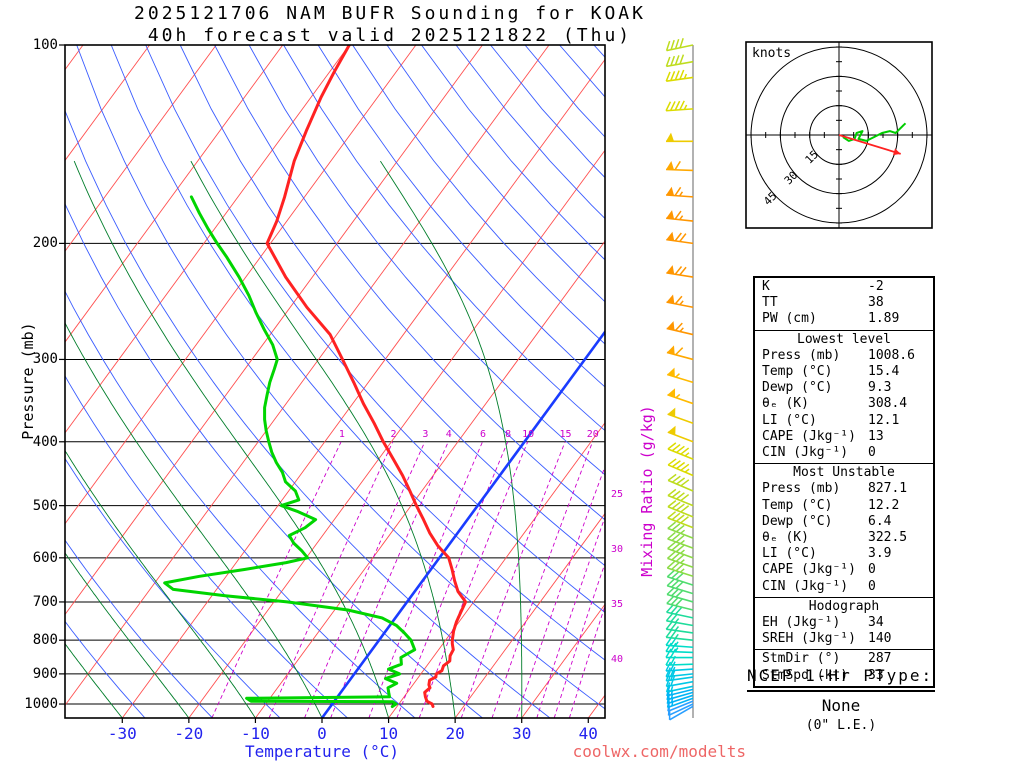 This screenshot has width=1024, height=768. I want to click on freezing-isotherm-line, so click(462, 523).